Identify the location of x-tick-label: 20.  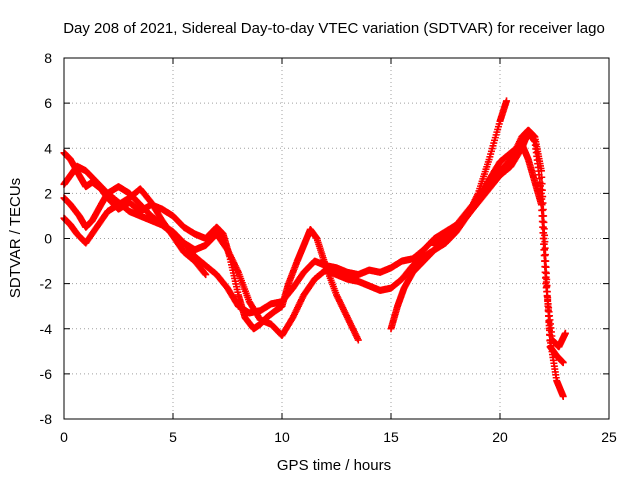
(500, 437).